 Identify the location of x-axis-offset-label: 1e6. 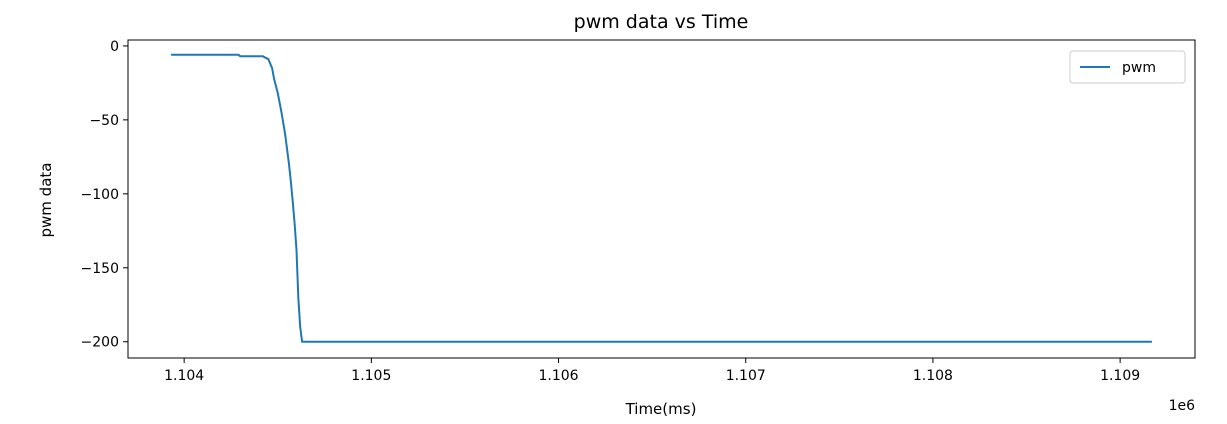
(1182, 406).